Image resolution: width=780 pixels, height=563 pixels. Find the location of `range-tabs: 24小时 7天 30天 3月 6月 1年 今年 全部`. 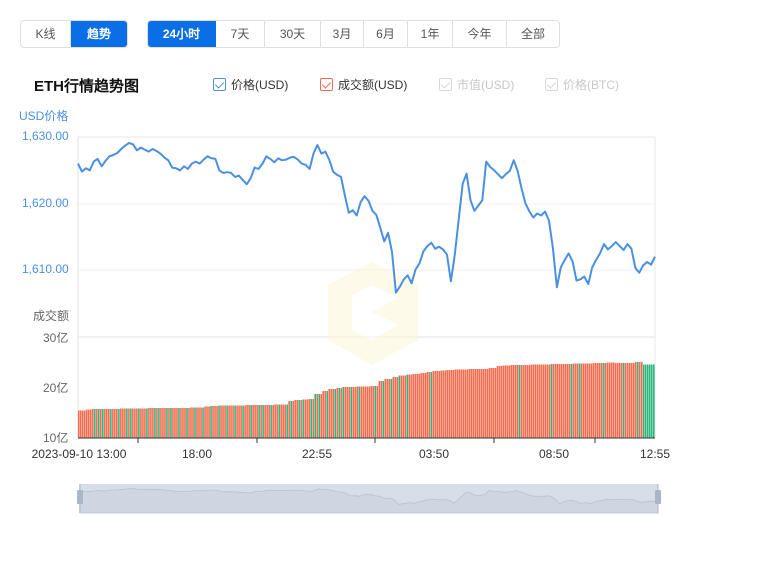

range-tabs: 24小时 7天 30天 3月 6月 1年 今年 全部 is located at coordinates (353, 34).